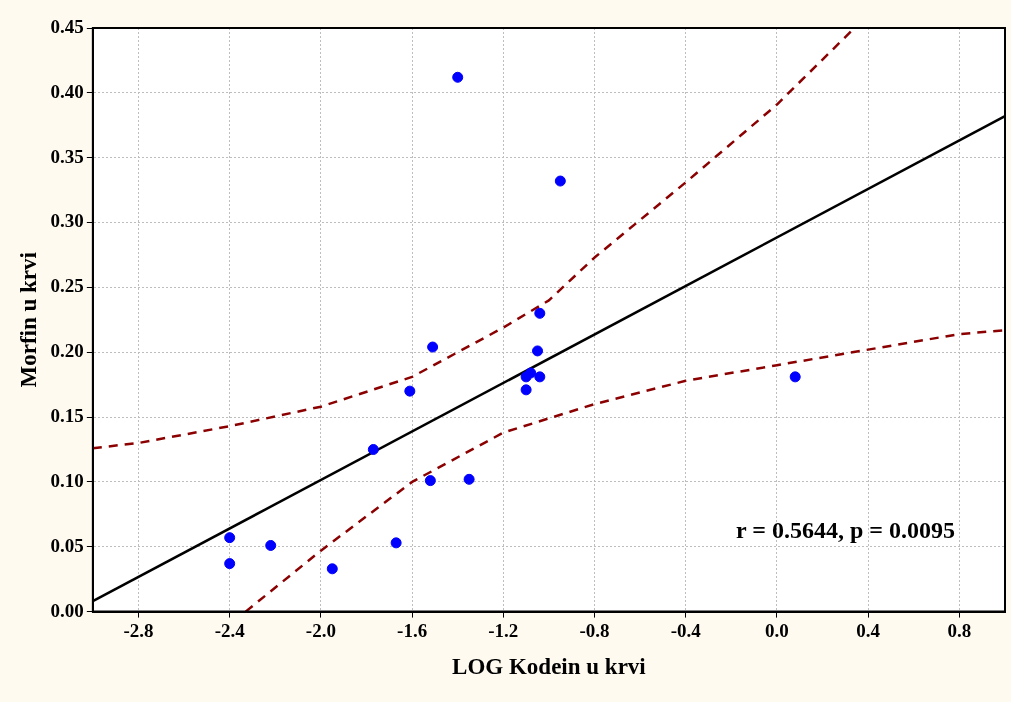  Describe the element at coordinates (959, 630) in the screenshot. I see `x-tick-label: 0.8` at that location.